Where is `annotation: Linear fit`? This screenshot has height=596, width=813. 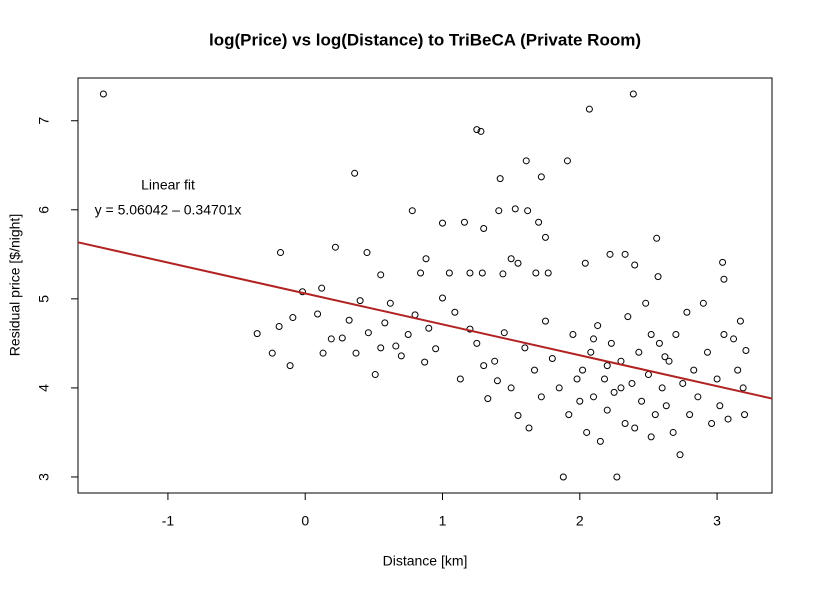 annotation: Linear fit is located at coordinates (168, 185).